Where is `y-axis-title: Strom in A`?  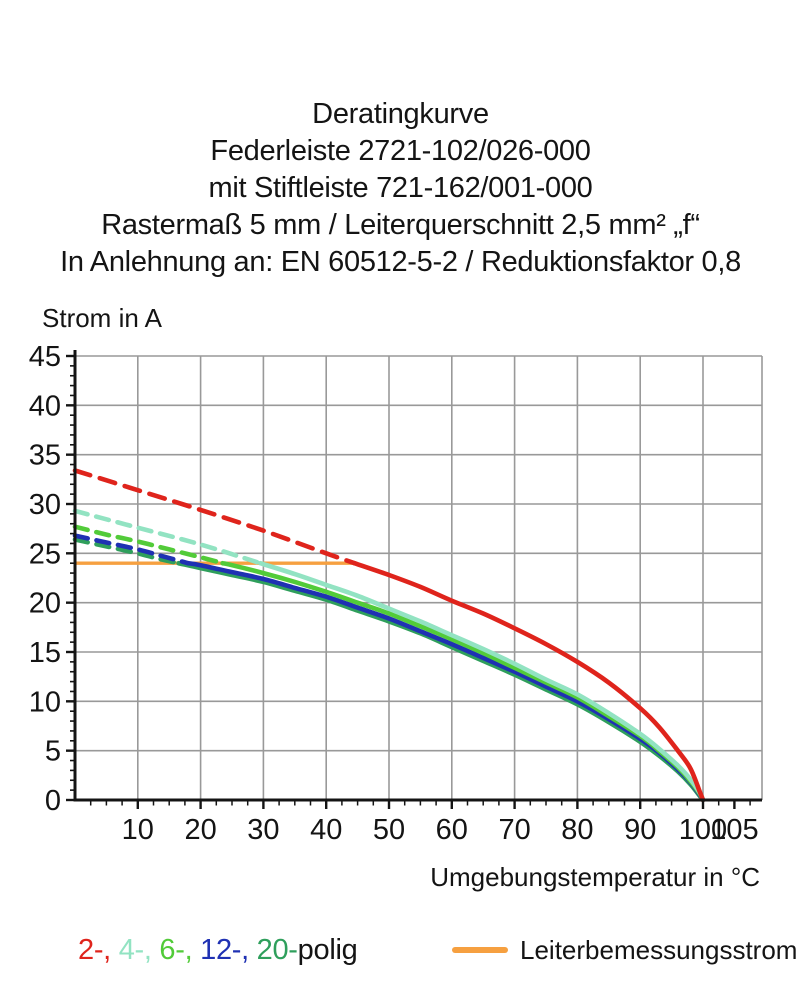
y-axis-title: Strom in A is located at coordinates (102, 318).